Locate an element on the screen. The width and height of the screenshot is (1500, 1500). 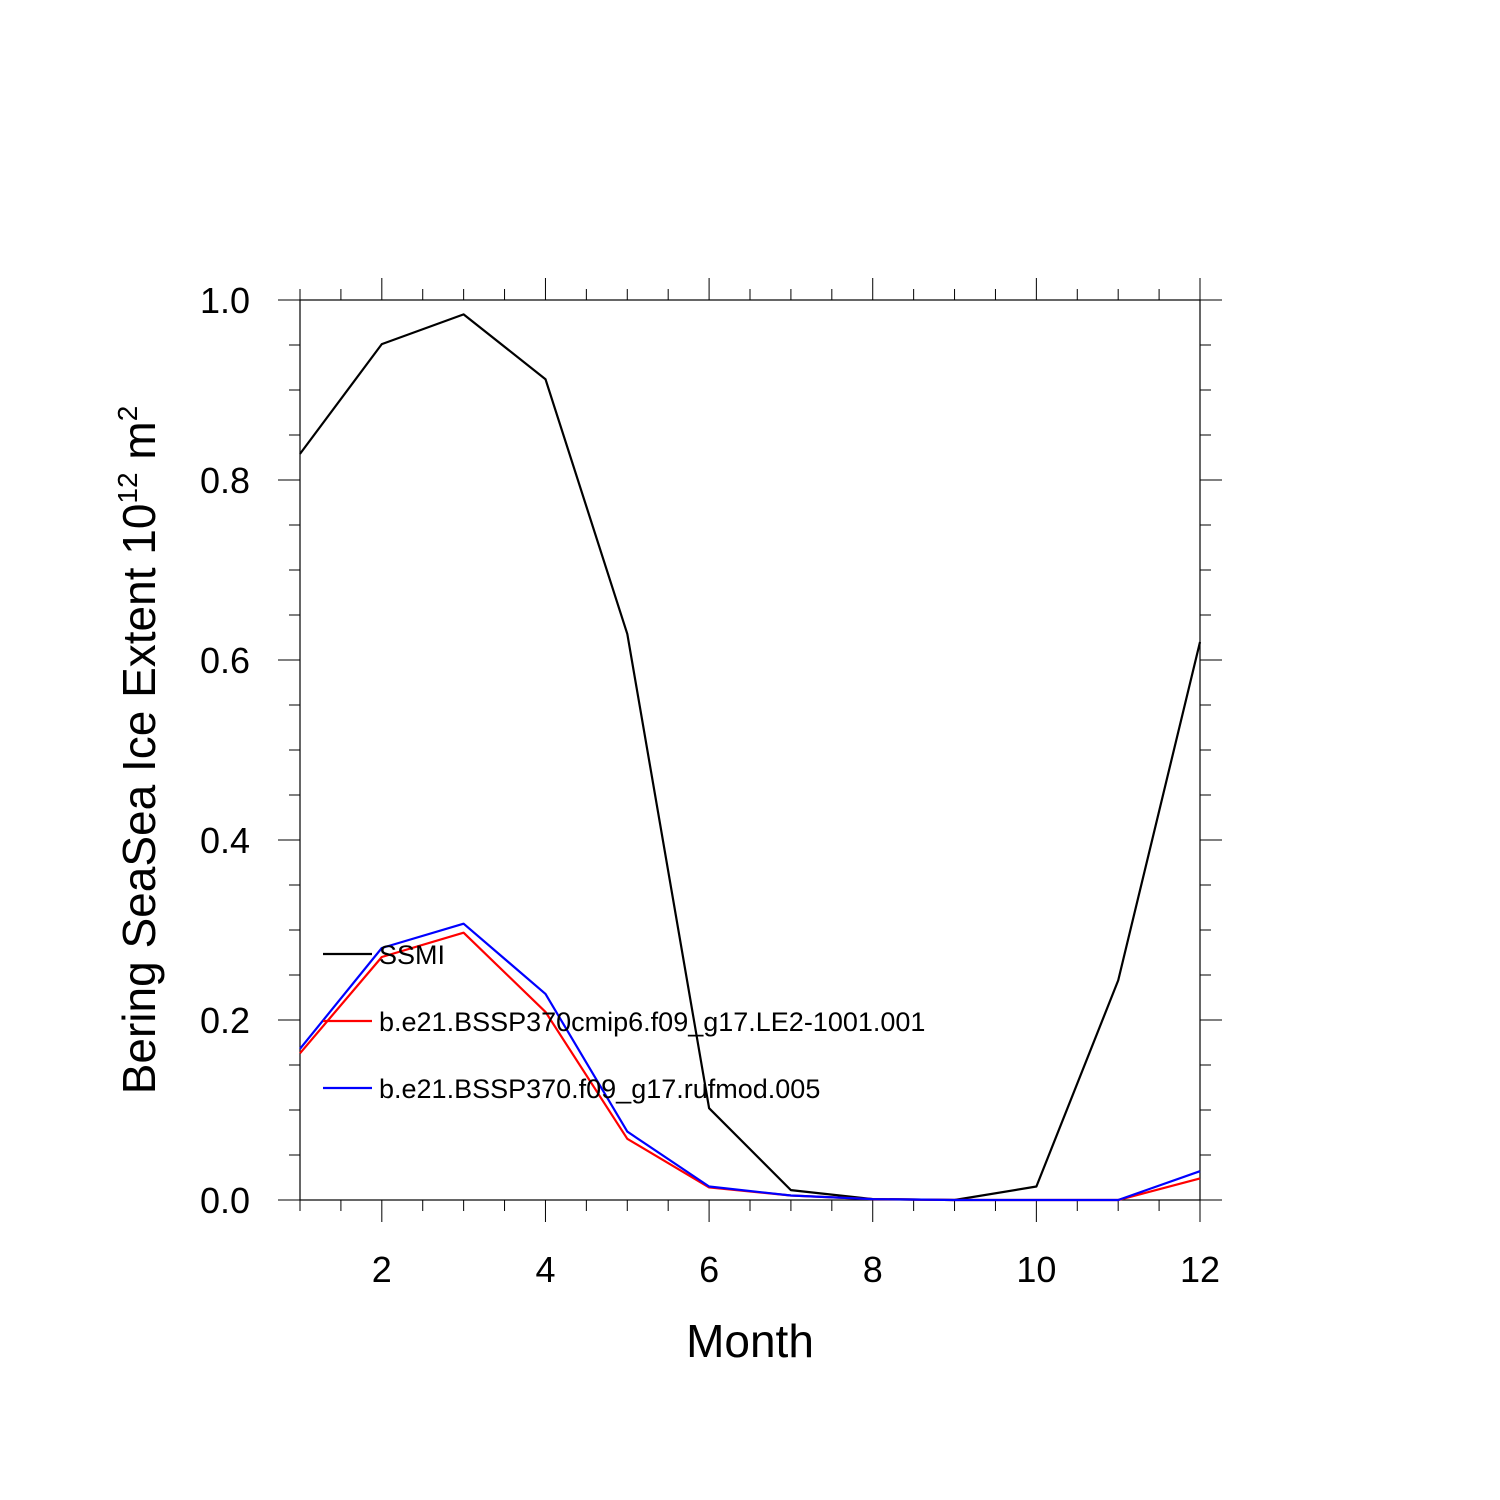
x-tick-label: 12 is located at coordinates (1200, 1269).